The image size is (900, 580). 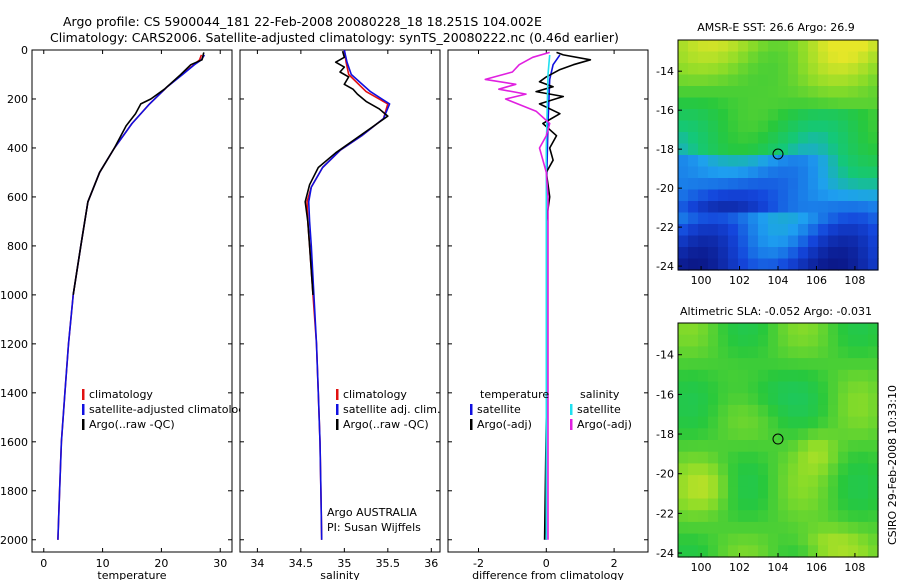 I want to click on difference-profile-legend-swatch, so click(x=471, y=424).